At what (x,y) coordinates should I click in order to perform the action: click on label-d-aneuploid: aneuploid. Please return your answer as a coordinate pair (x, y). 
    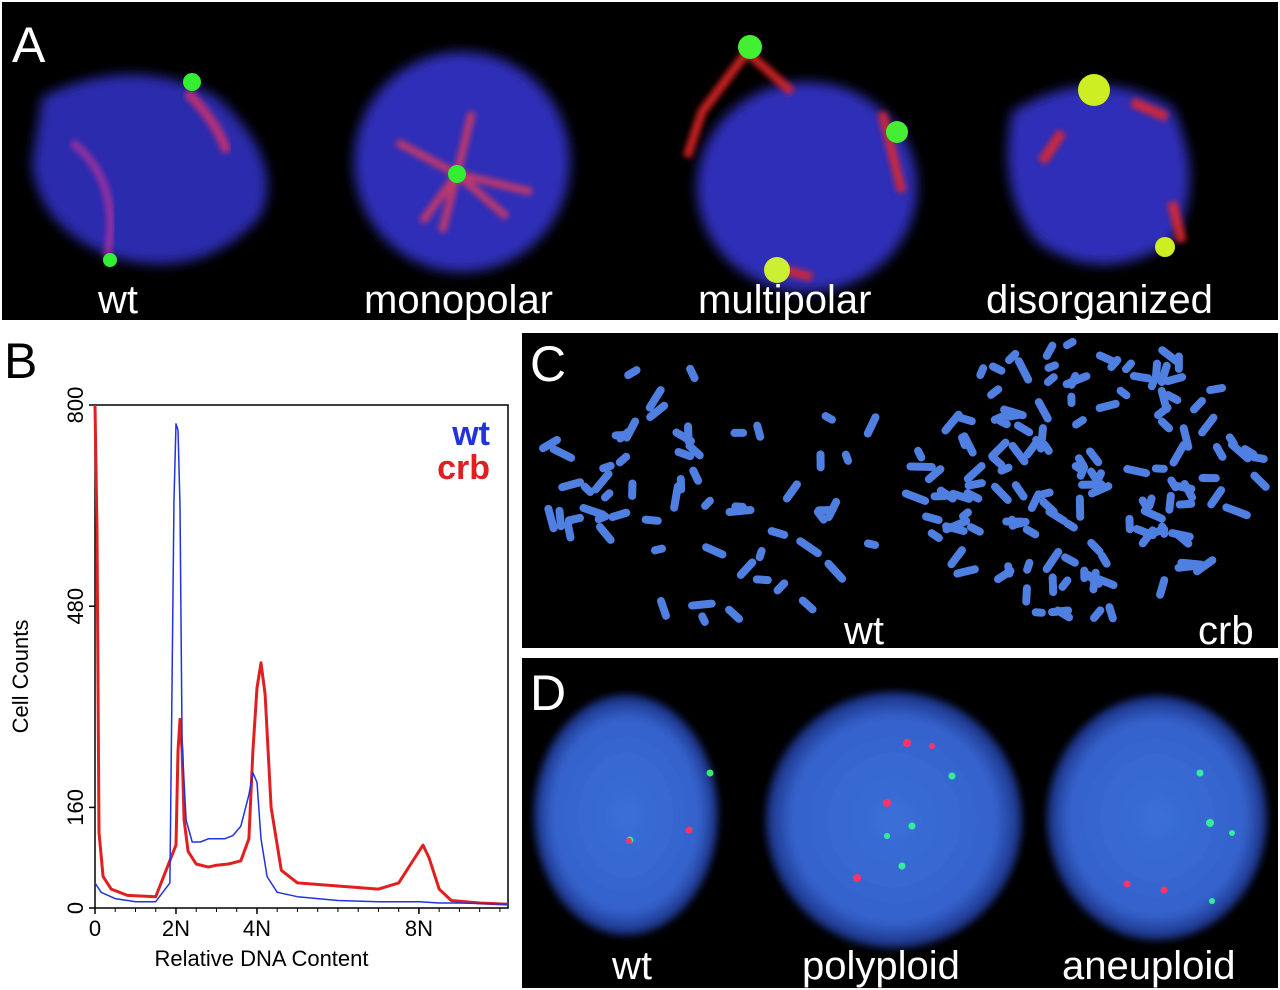
    Looking at the image, I should click on (1149, 966).